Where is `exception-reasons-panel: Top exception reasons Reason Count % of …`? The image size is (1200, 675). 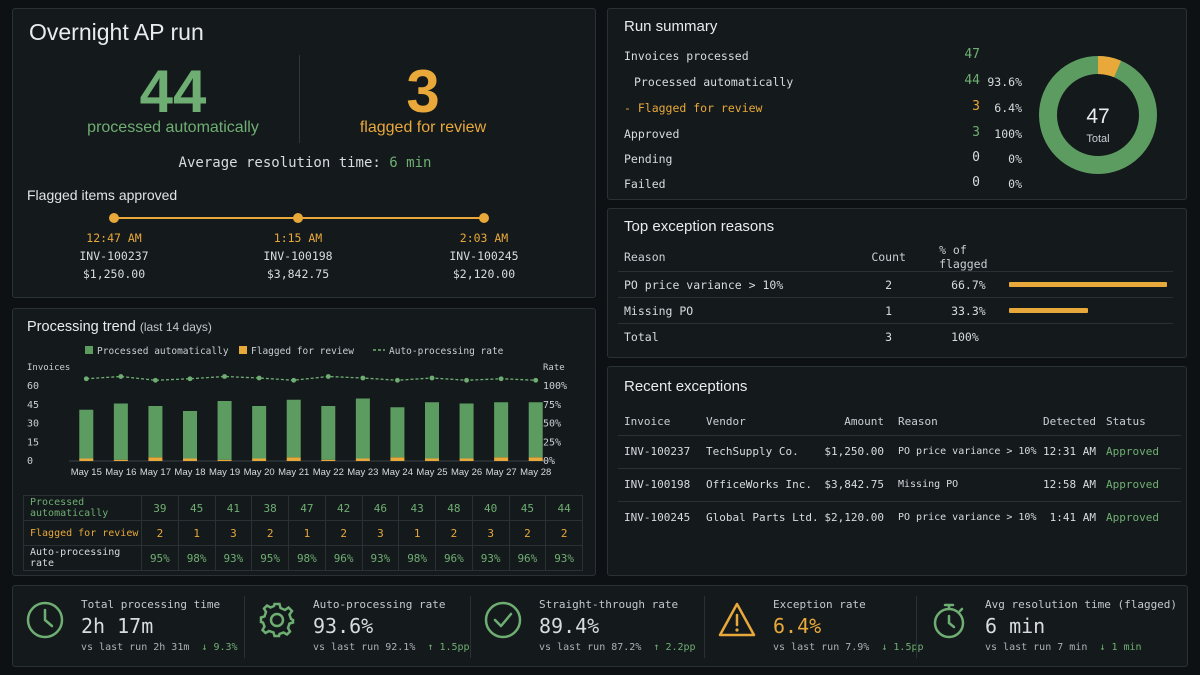 exception-reasons-panel: Top exception reasons Reason Count % of … is located at coordinates (897, 283).